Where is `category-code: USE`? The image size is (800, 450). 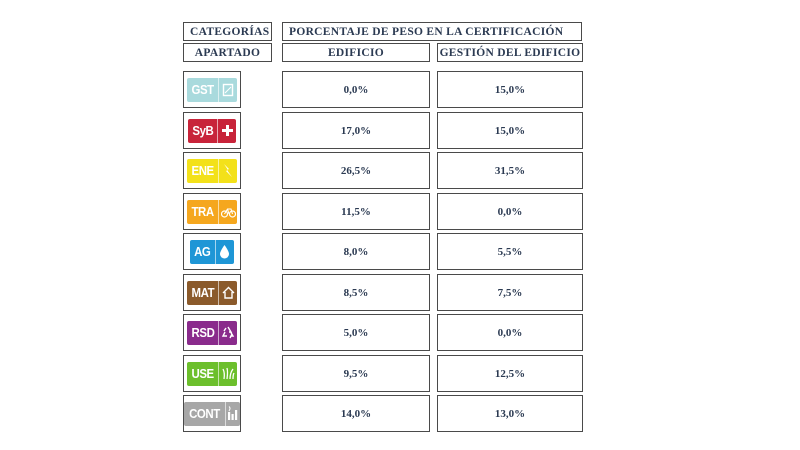
category-code: USE is located at coordinates (202, 373).